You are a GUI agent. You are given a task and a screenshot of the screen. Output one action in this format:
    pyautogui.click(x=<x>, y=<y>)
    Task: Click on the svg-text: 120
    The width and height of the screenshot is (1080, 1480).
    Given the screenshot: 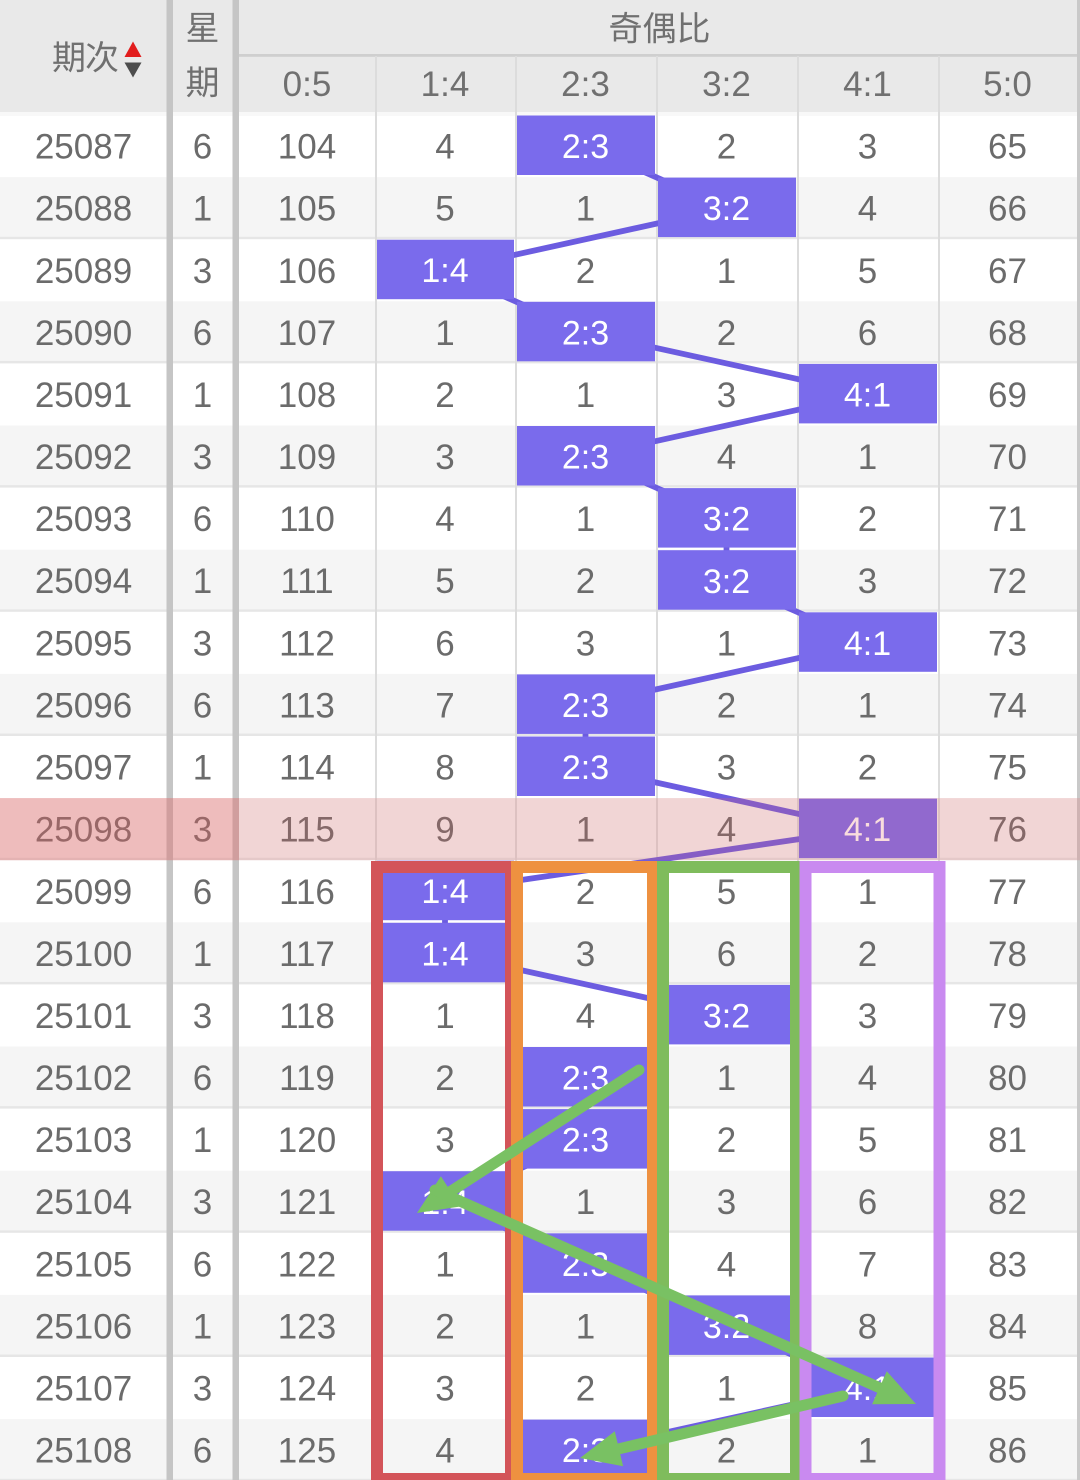 What is the action you would take?
    pyautogui.click(x=307, y=1140)
    